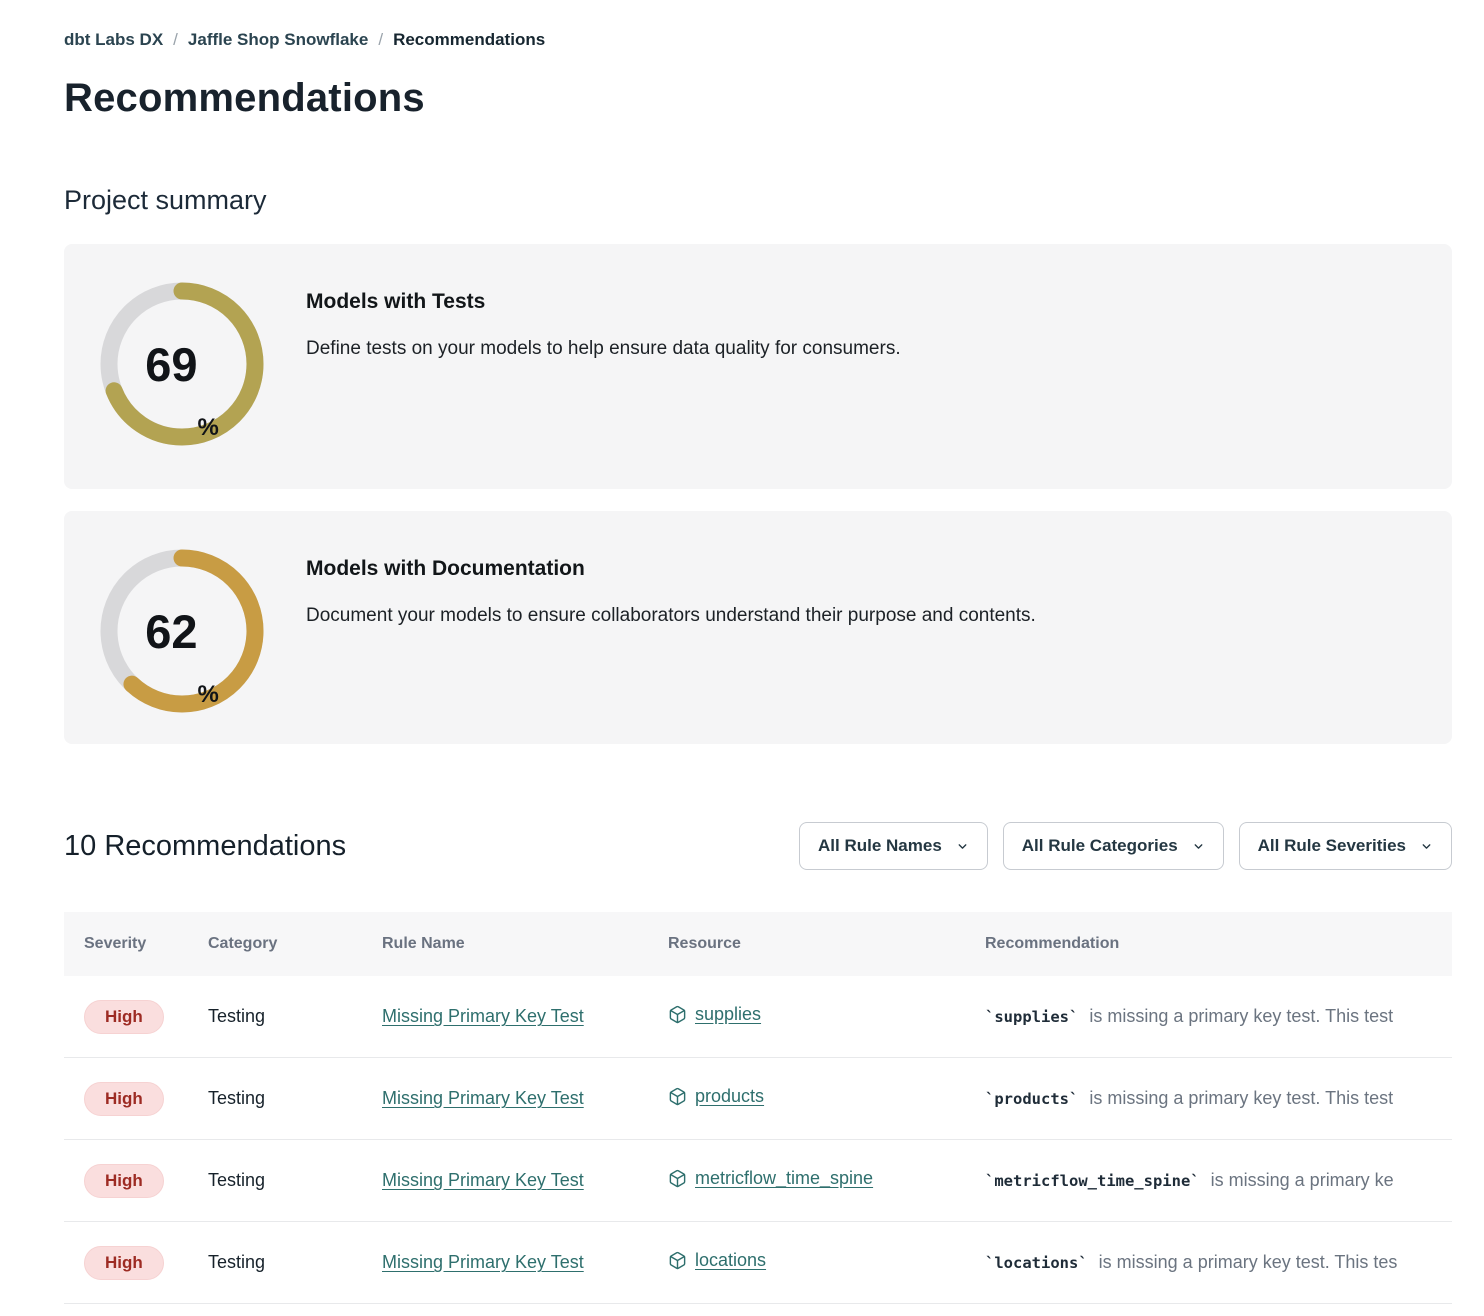  I want to click on column-header-category: Category, so click(243, 943).